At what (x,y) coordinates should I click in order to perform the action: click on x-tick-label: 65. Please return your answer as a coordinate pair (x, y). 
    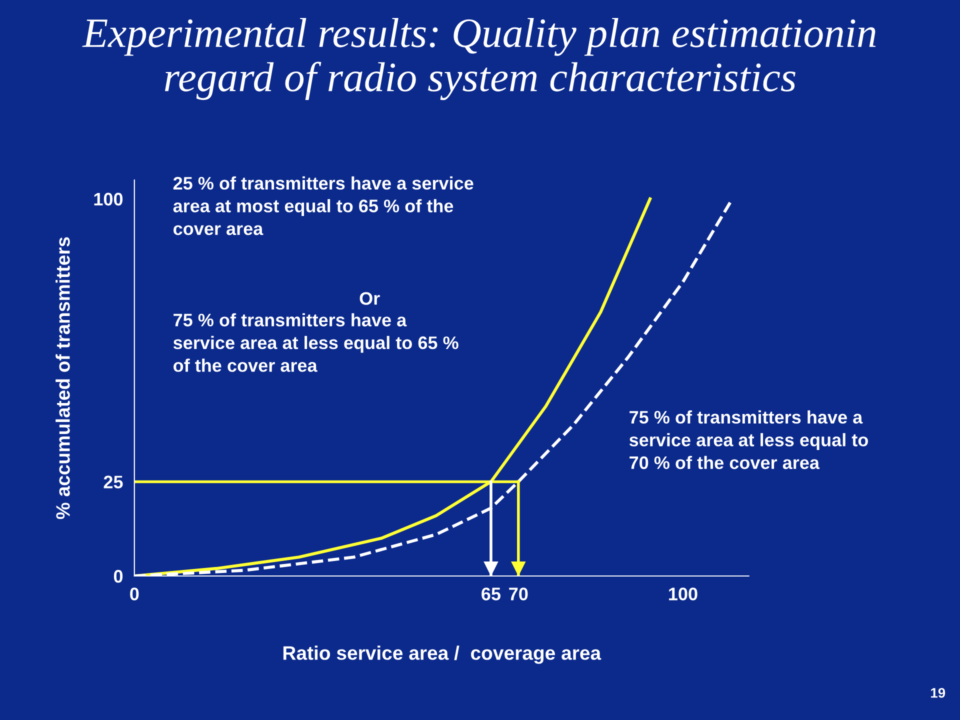
    Looking at the image, I should click on (491, 594).